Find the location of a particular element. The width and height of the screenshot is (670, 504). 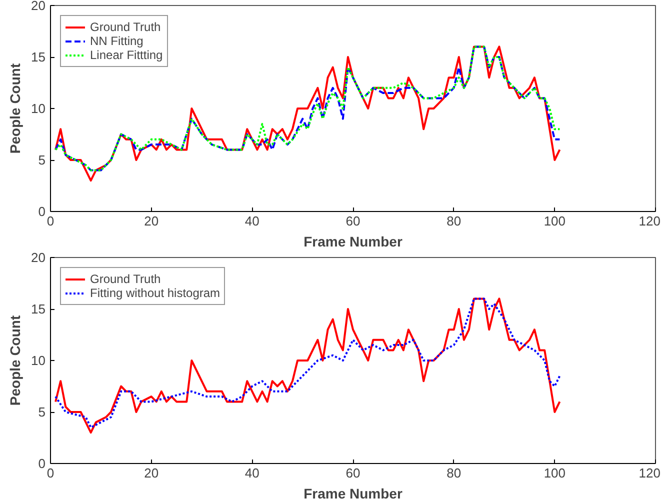

legend-label: NN Fitting is located at coordinates (117, 41).